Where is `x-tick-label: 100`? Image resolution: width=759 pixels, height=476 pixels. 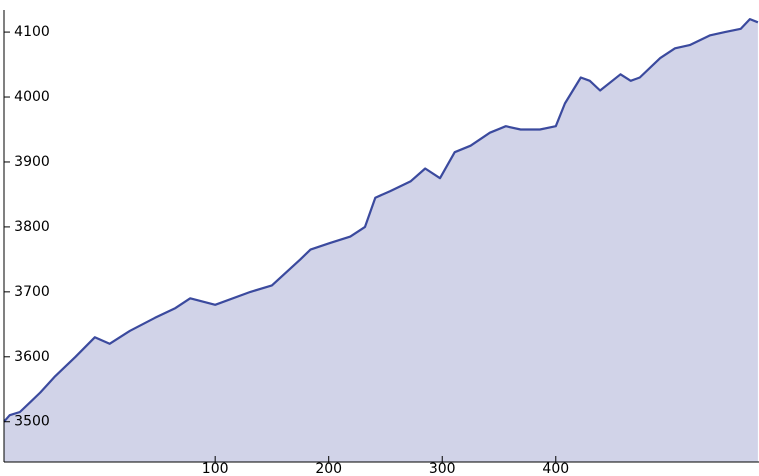 x-tick-label: 100 is located at coordinates (215, 468).